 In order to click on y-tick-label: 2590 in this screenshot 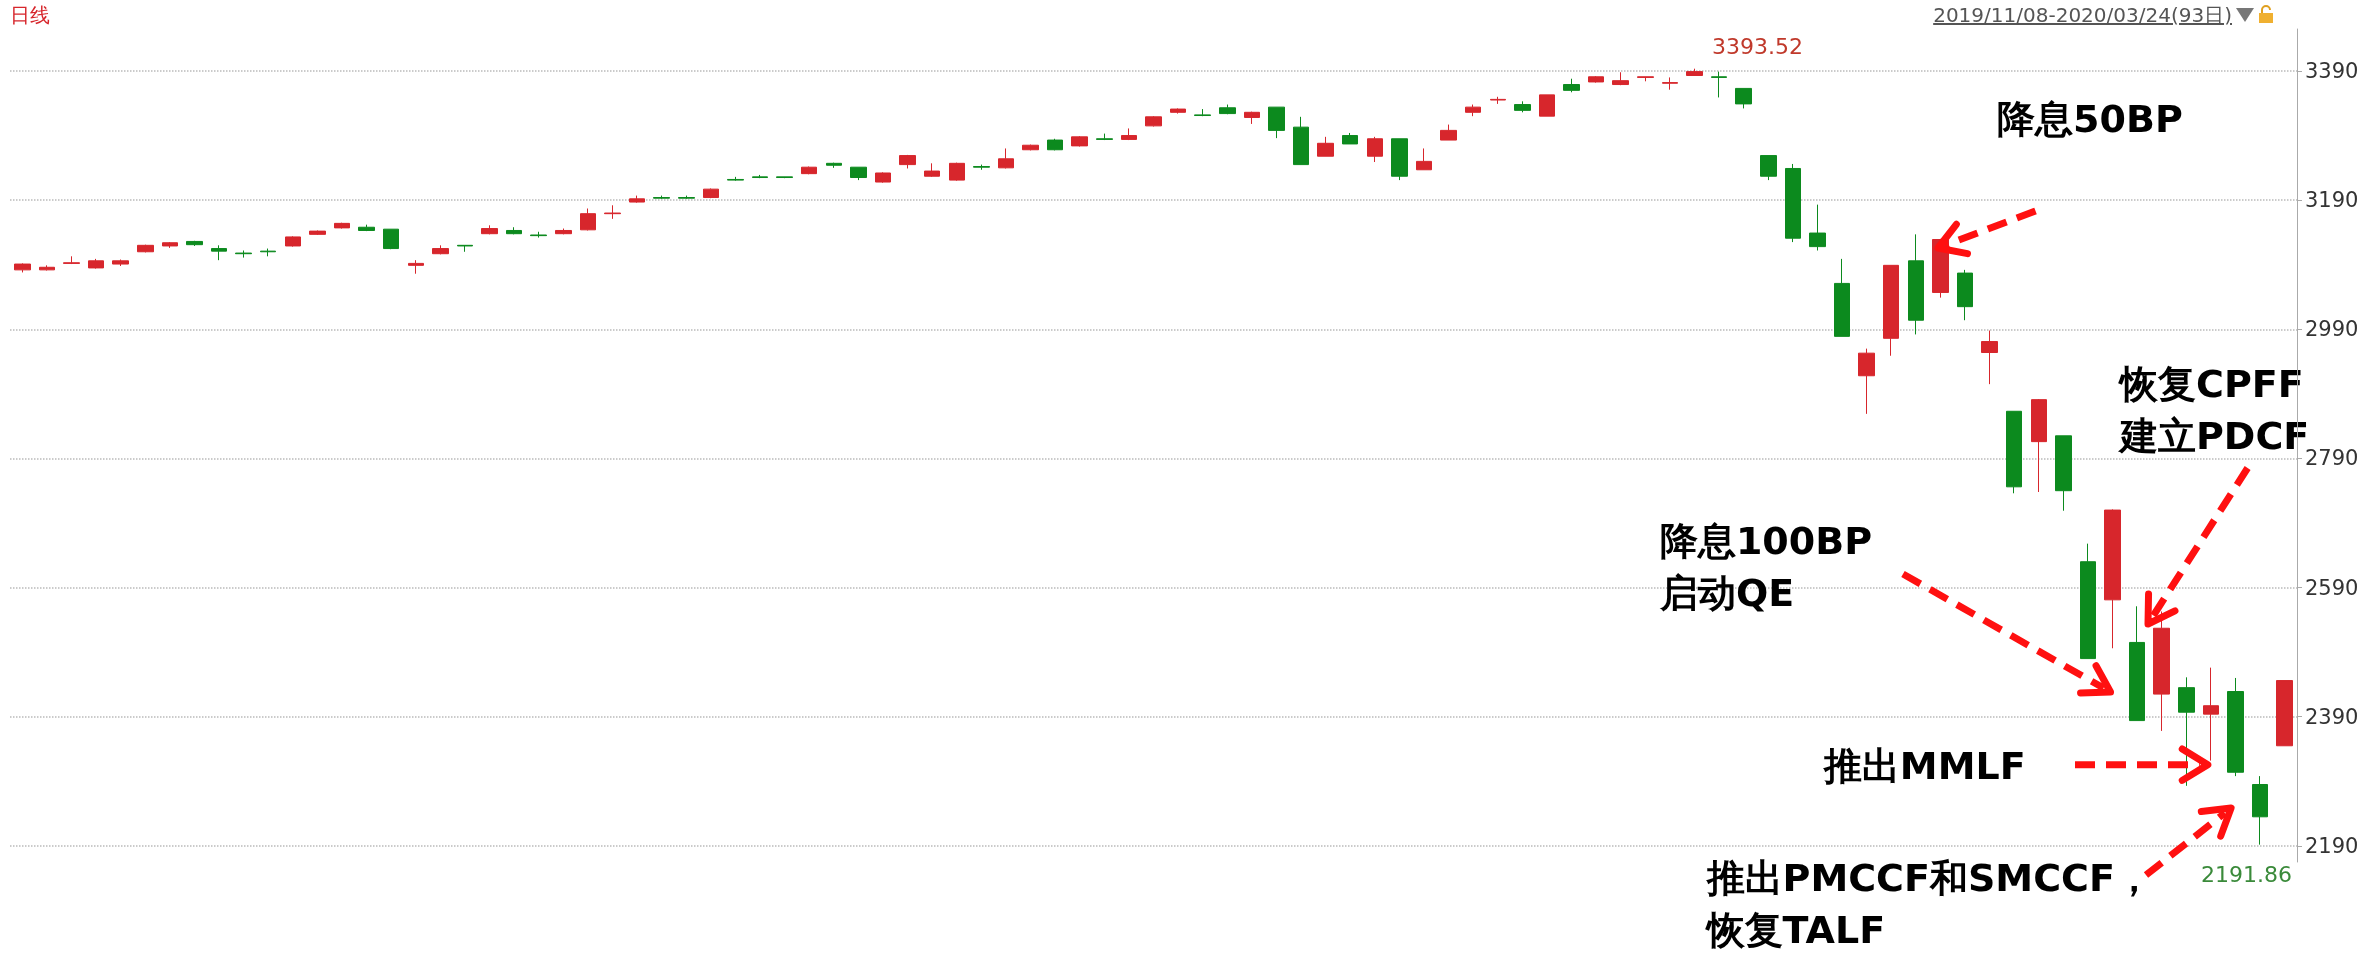, I will do `click(2332, 587)`.